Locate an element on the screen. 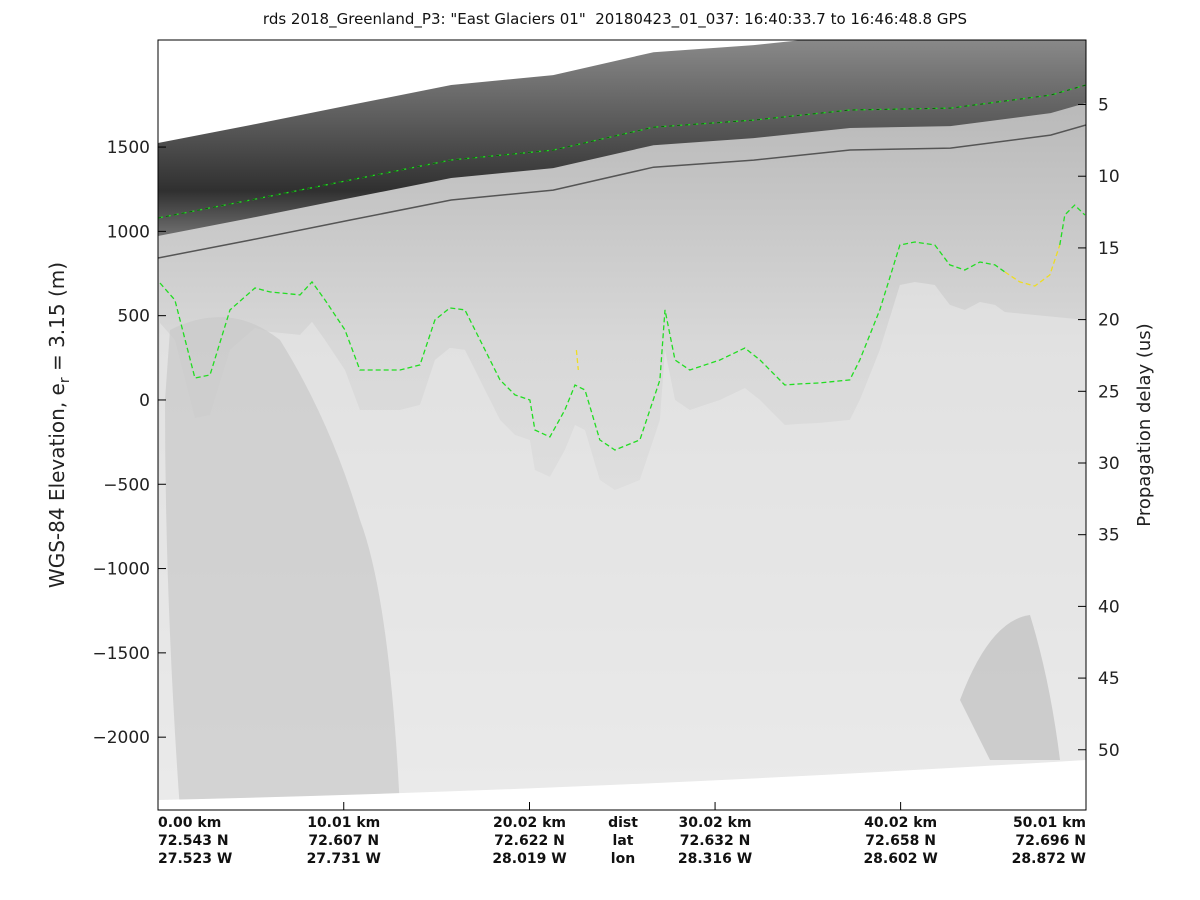 This screenshot has height=900, width=1200. x-tick-label-lat: 72.658 N is located at coordinates (900, 841).